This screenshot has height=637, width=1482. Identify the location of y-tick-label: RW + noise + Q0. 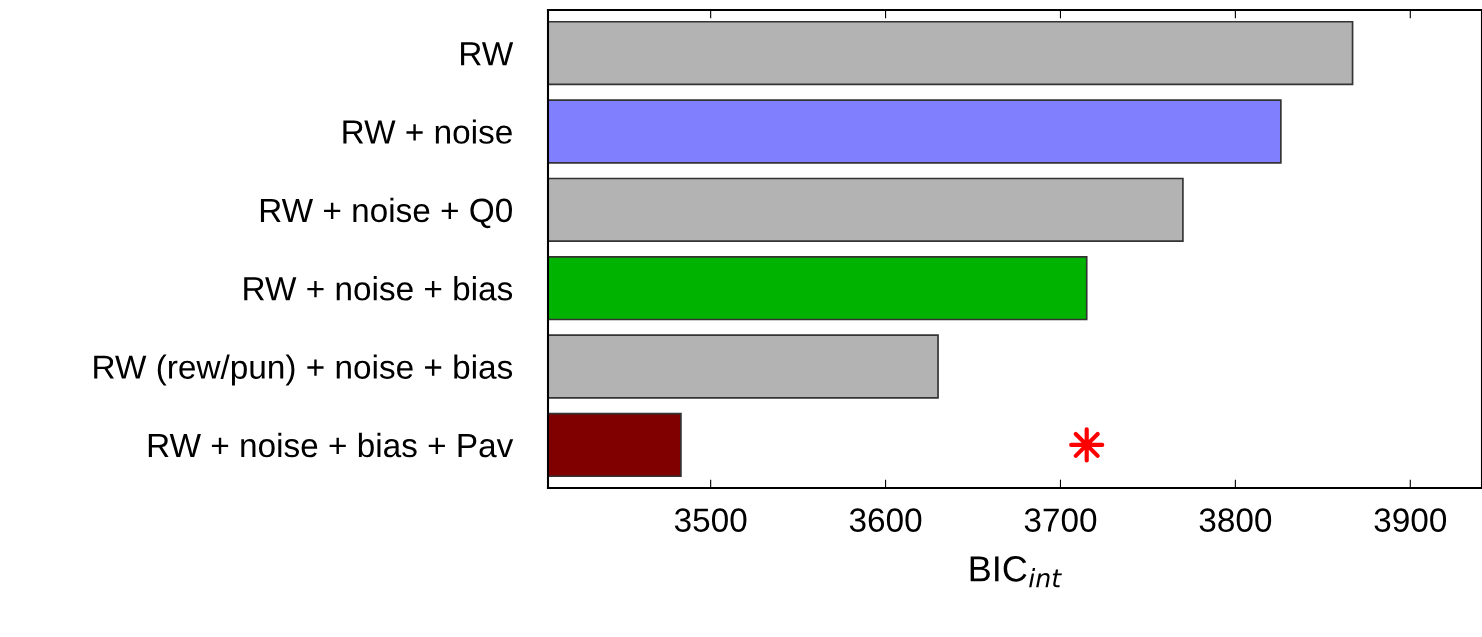
(386, 213).